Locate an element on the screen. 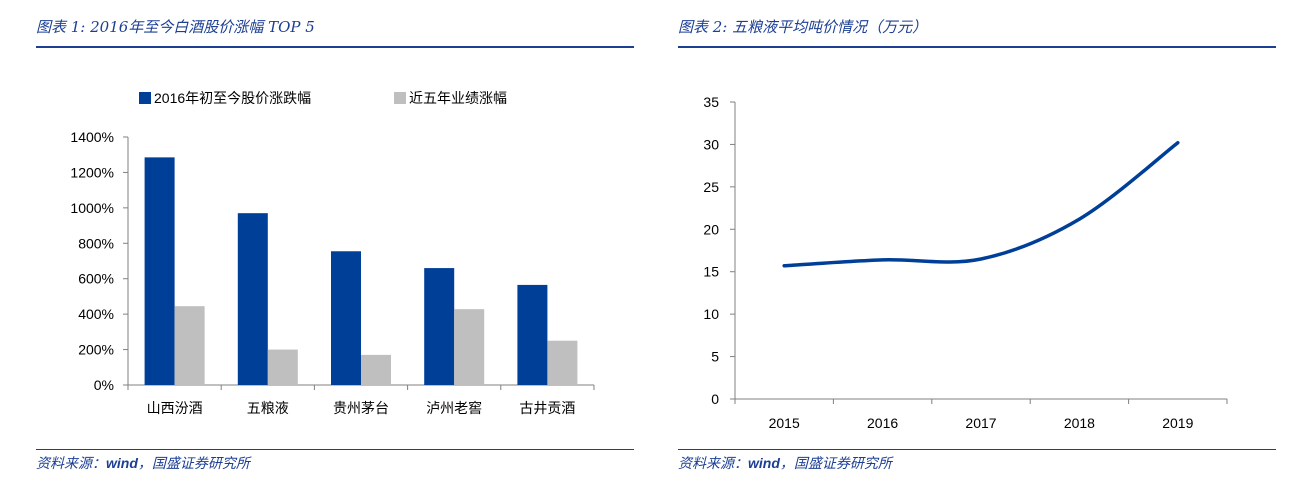  figure-2-source: 资料来源：wind，国盛证券研究所 is located at coordinates (785, 463).